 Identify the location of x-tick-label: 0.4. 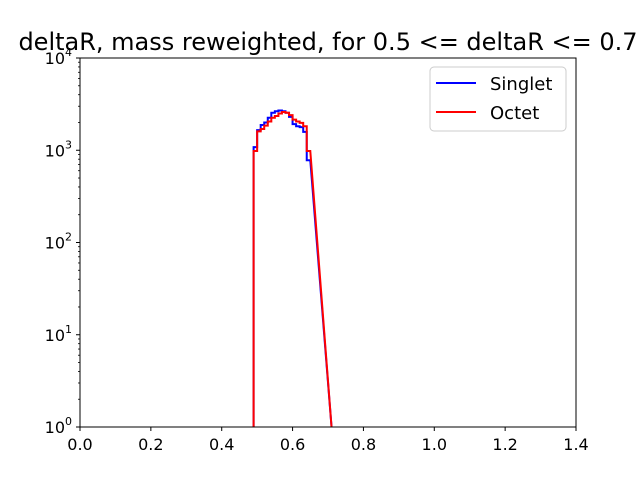
(221, 444).